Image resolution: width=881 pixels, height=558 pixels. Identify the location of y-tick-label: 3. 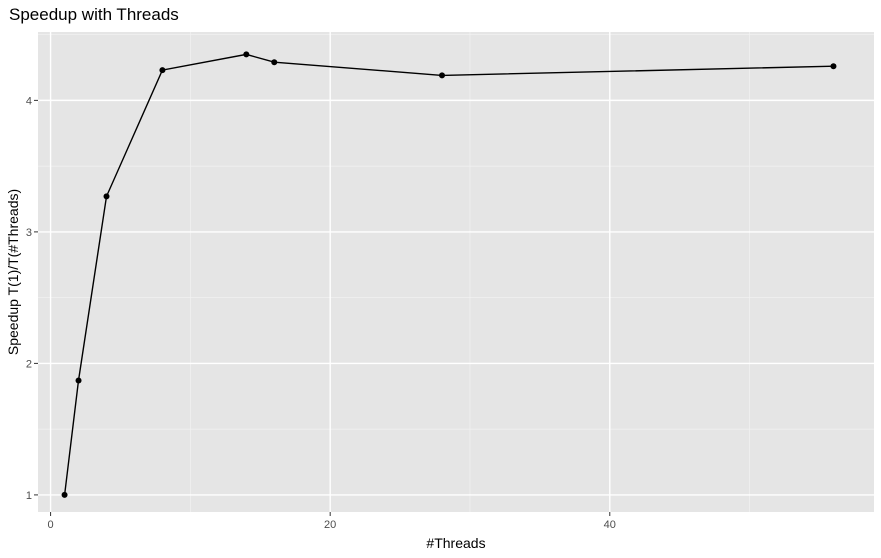
(29, 233).